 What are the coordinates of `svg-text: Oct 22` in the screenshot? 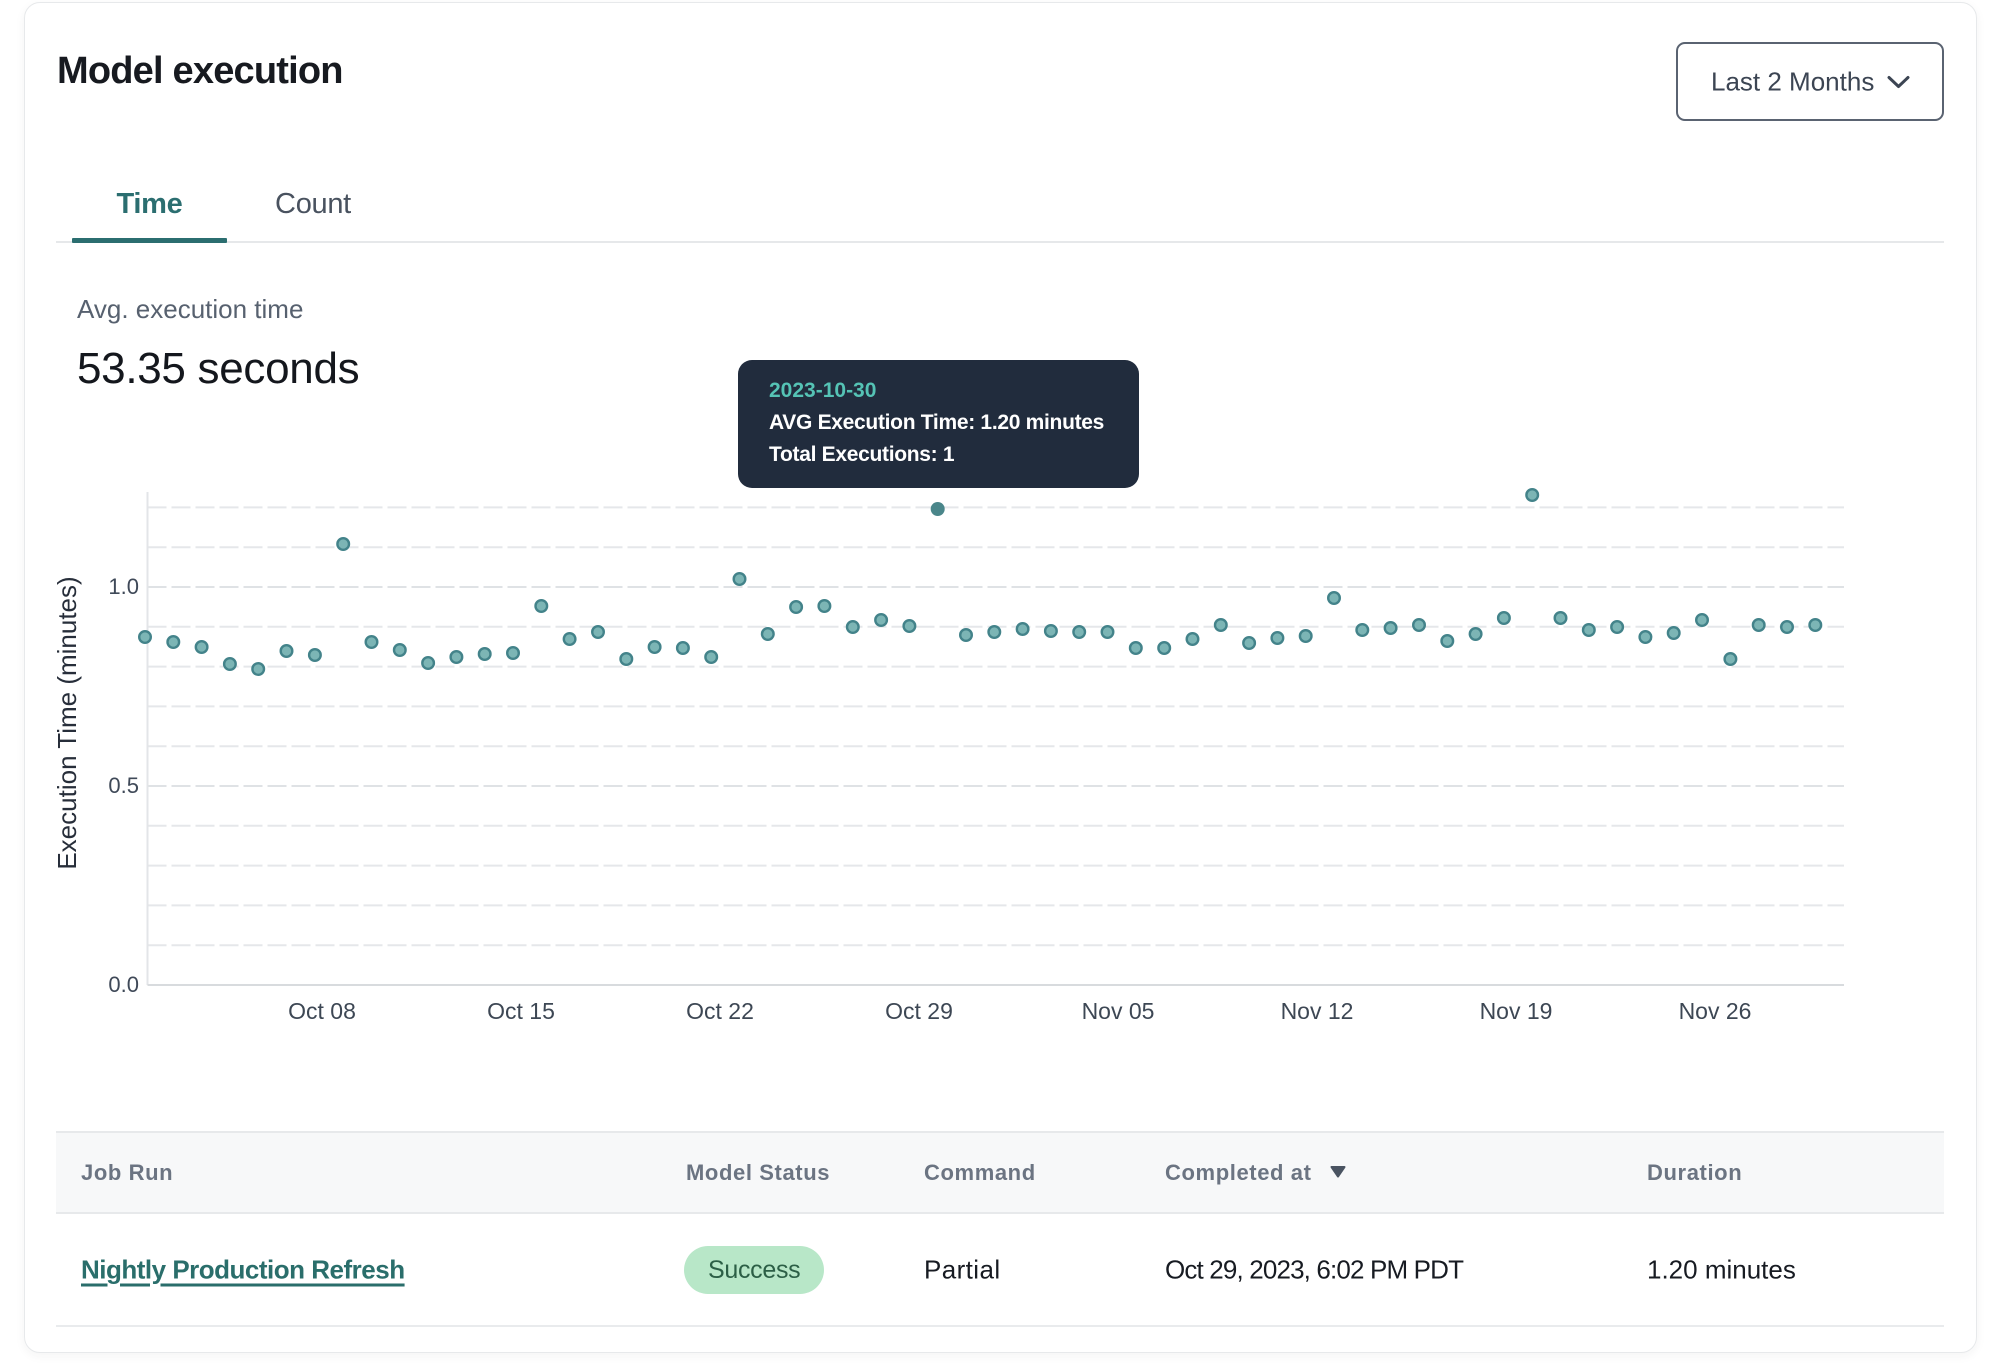 It's located at (720, 1011).